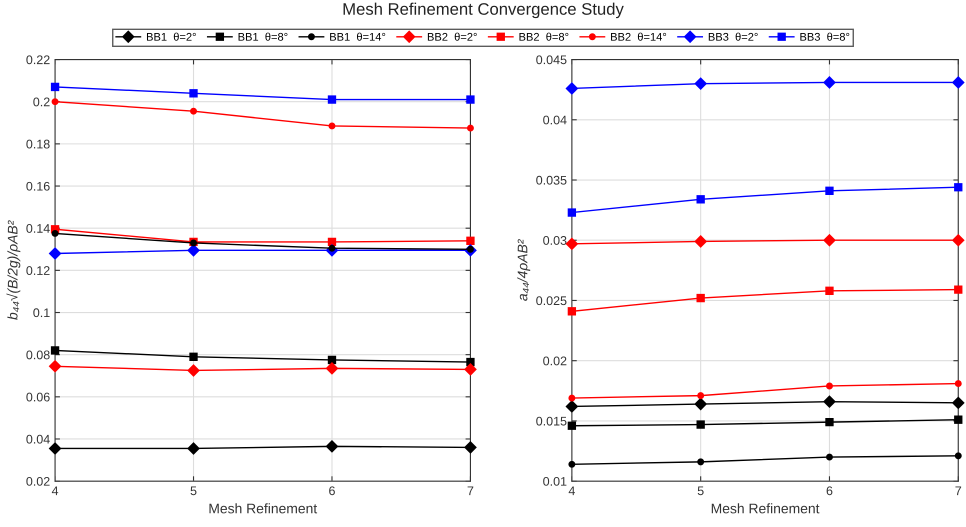  What do you see at coordinates (38, 271) in the screenshot?
I see `y-tick-label: 0.12` at bounding box center [38, 271].